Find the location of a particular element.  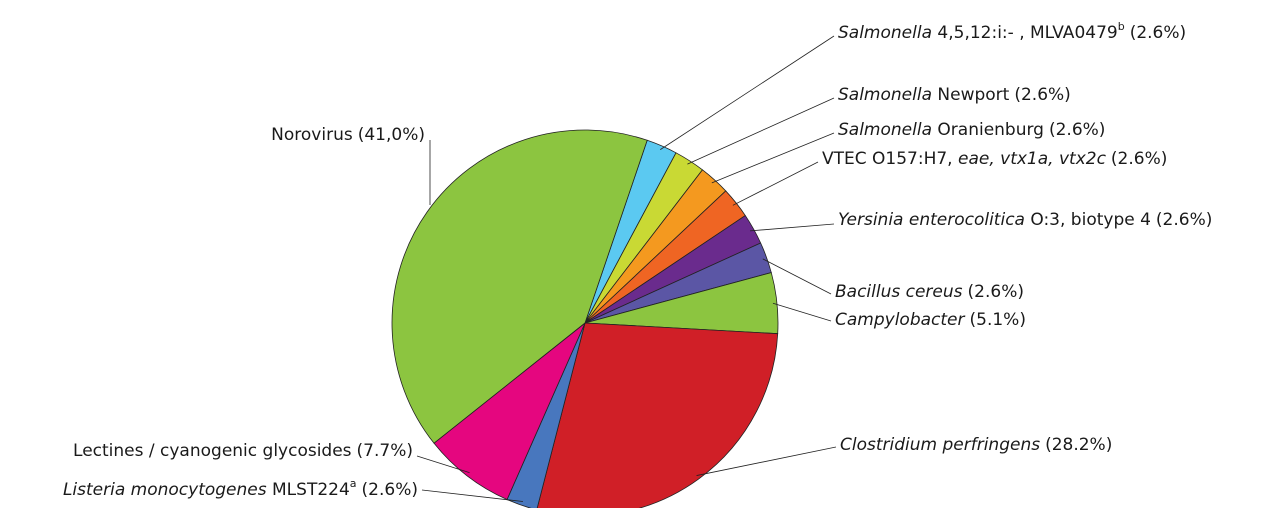

label-part: a is located at coordinates (353, 483).